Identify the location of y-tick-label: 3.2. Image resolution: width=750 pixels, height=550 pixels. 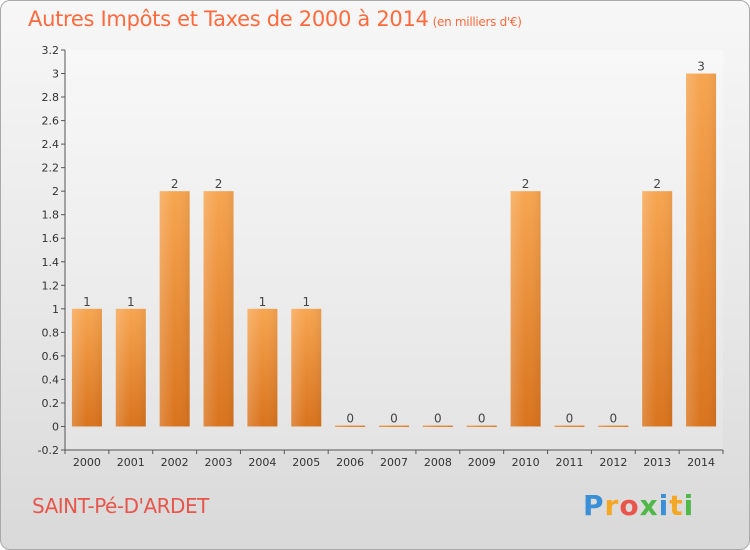
(51, 50).